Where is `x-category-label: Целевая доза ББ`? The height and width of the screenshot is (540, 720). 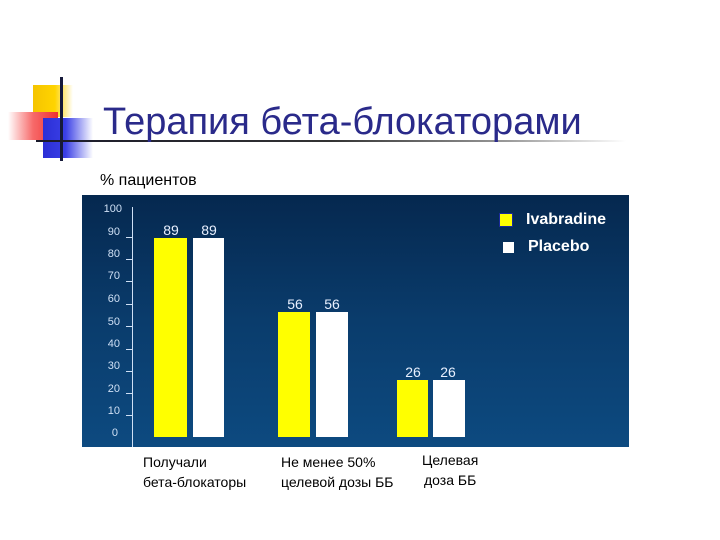
x-category-label: Целевая доза ББ is located at coordinates (450, 470).